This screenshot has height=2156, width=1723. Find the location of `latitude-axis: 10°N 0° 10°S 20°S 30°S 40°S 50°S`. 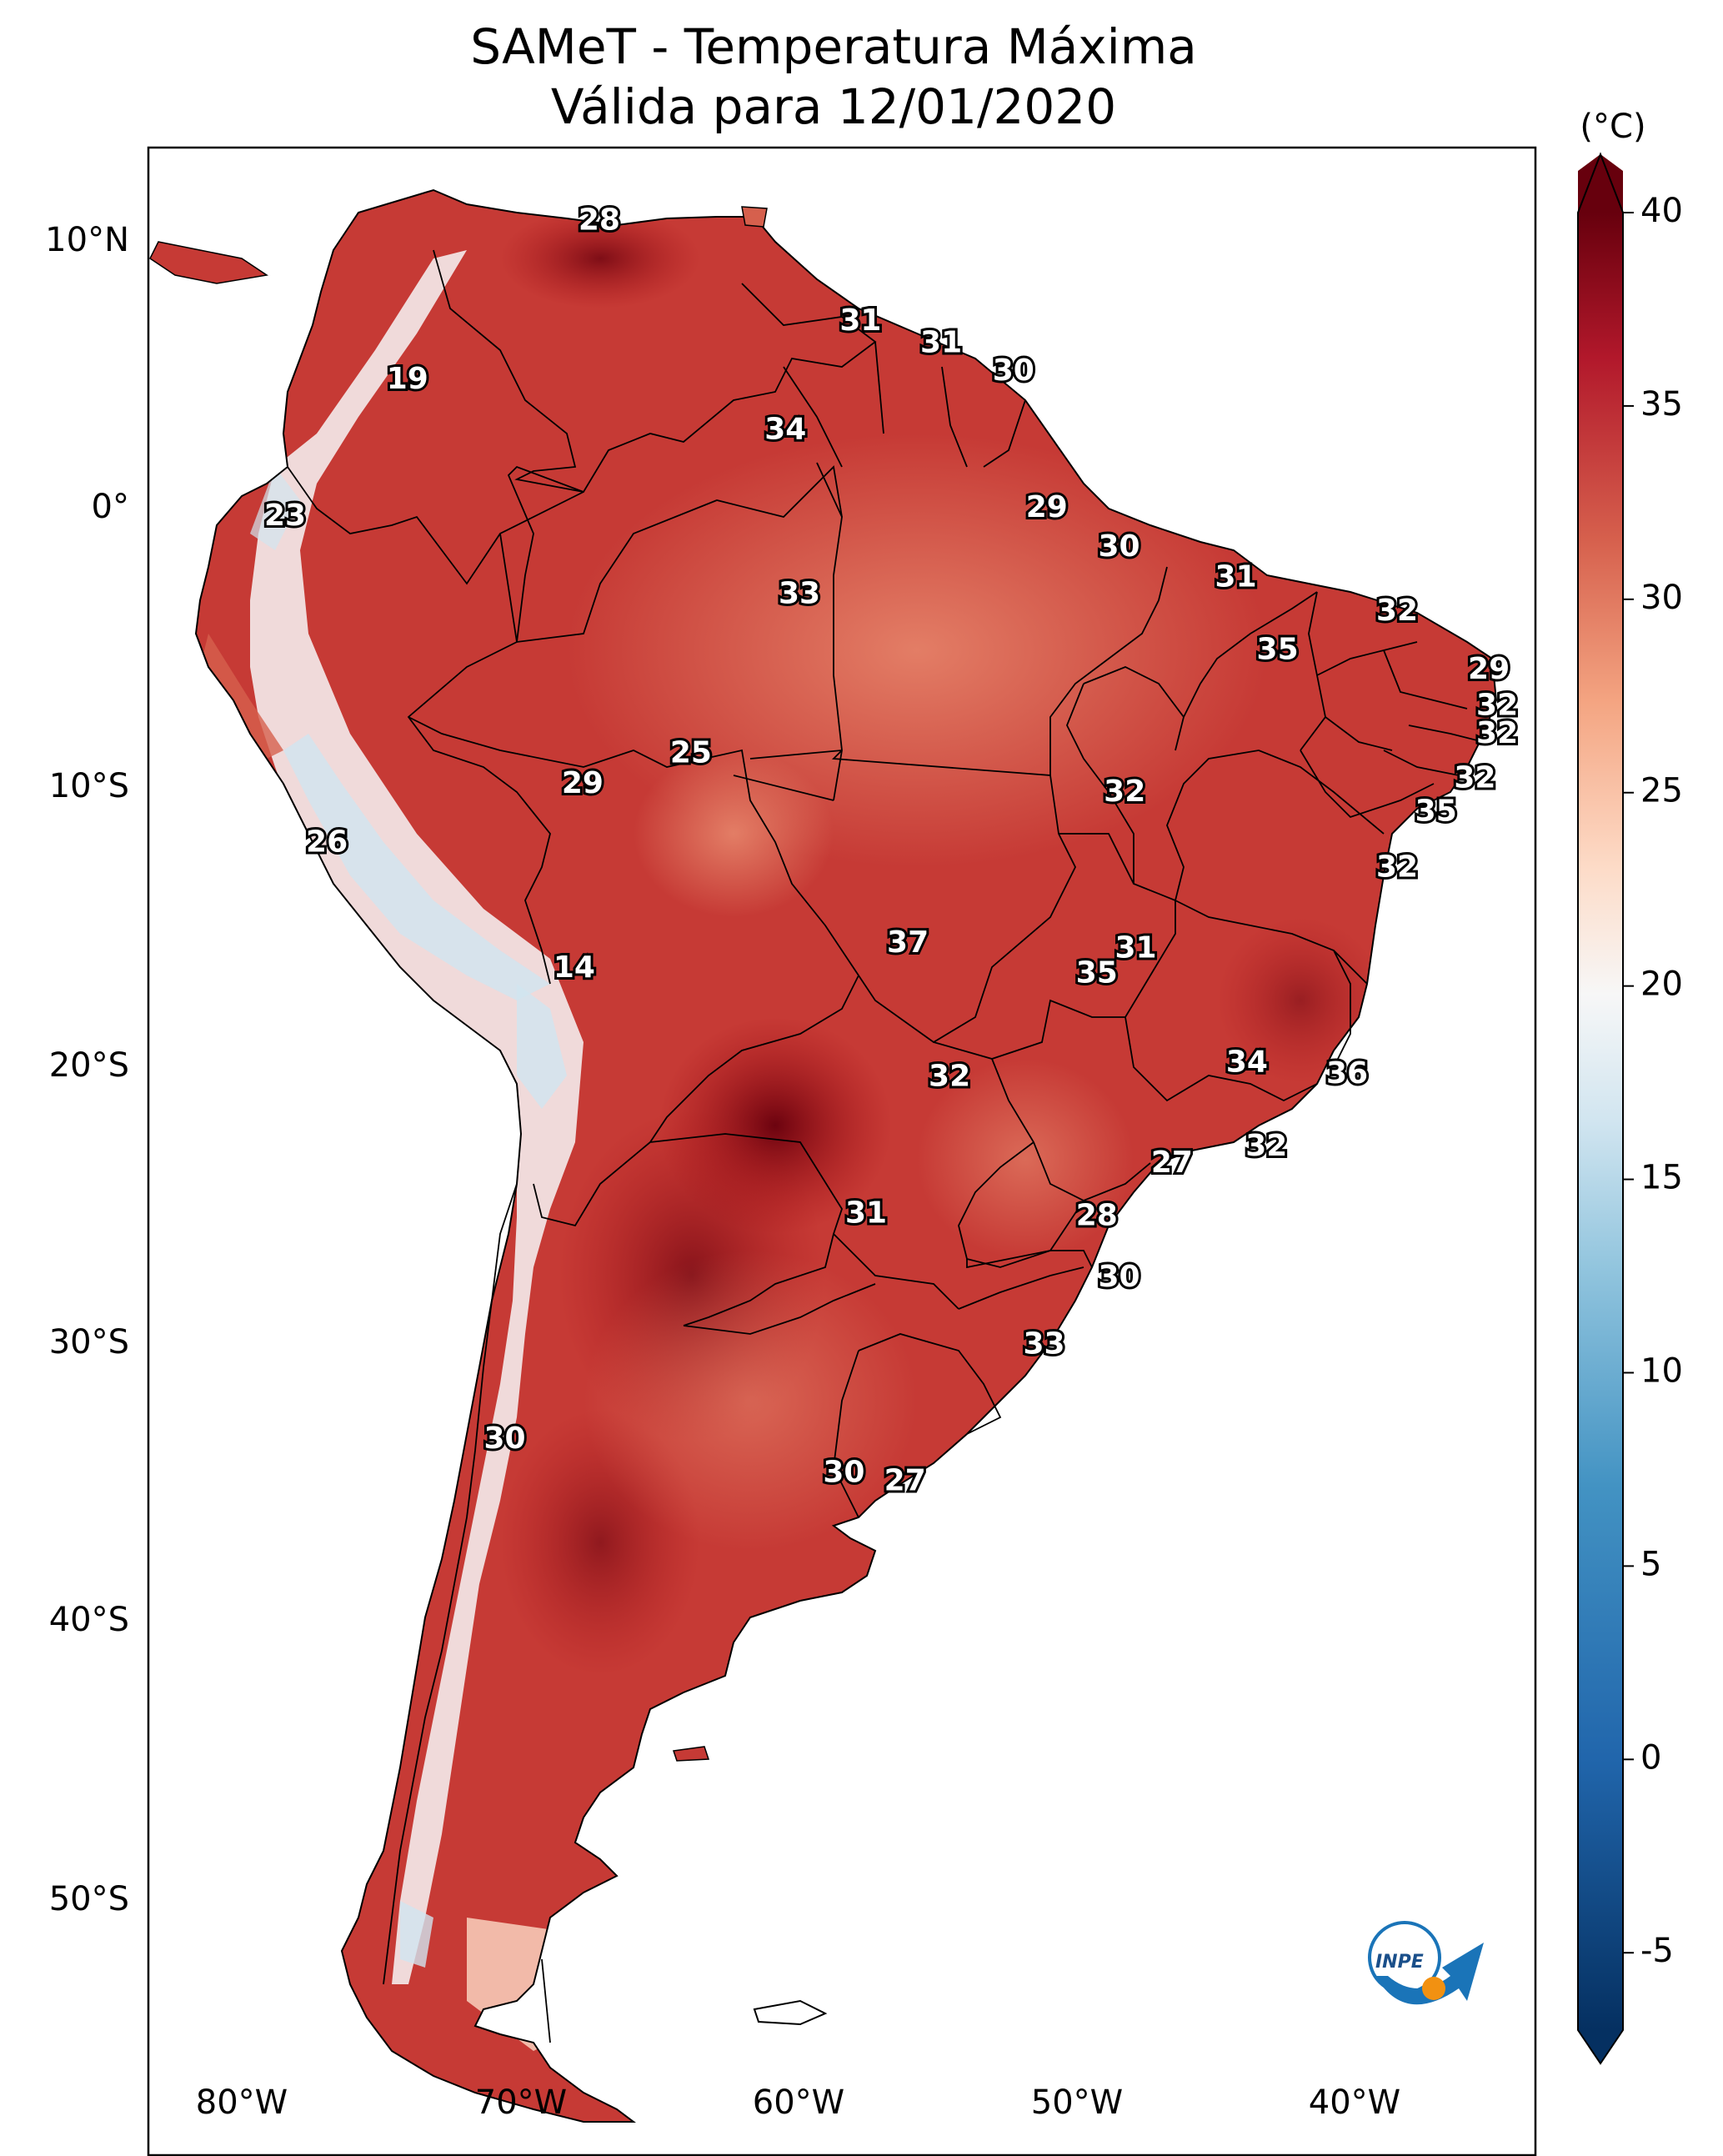

latitude-axis: 10°N 0° 10°S 20°S 30°S 40°S 50°S is located at coordinates (87, 1069).